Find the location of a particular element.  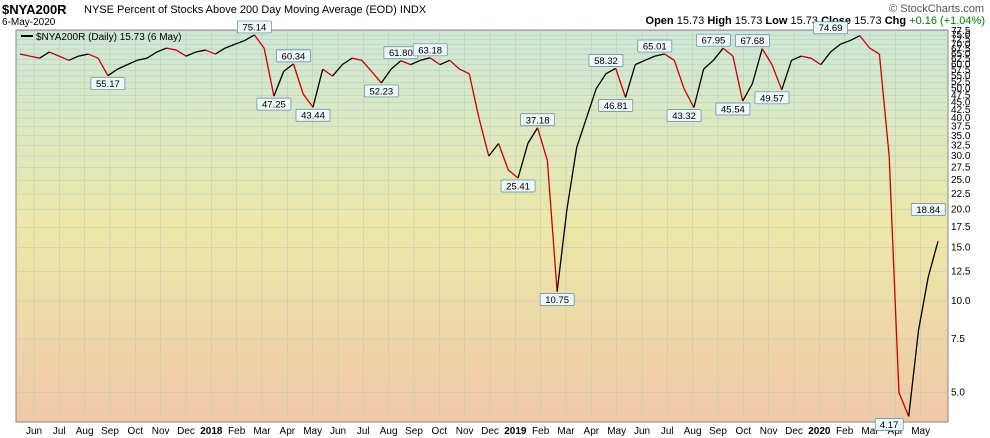

annotation-label: 63.18 is located at coordinates (430, 50).